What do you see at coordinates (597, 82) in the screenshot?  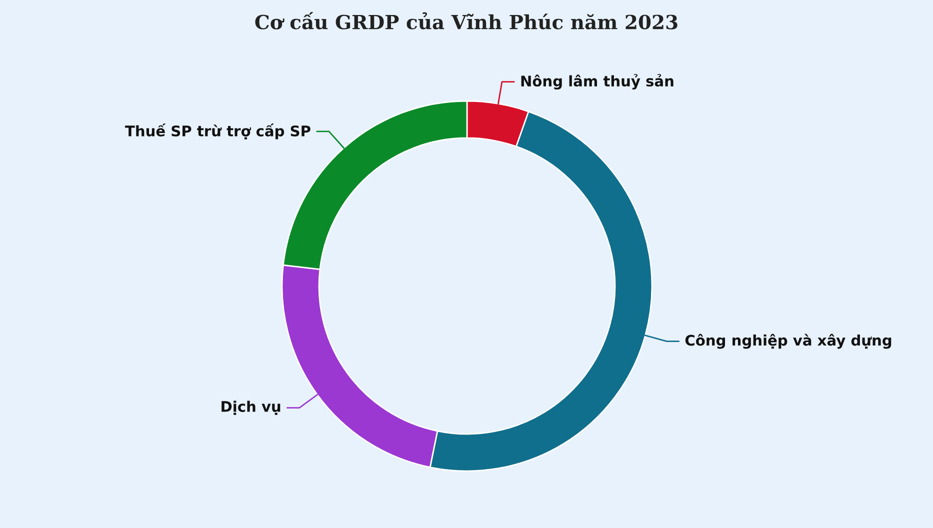 I see `slice-label: Nông lâm thuỷ sản` at bounding box center [597, 82].